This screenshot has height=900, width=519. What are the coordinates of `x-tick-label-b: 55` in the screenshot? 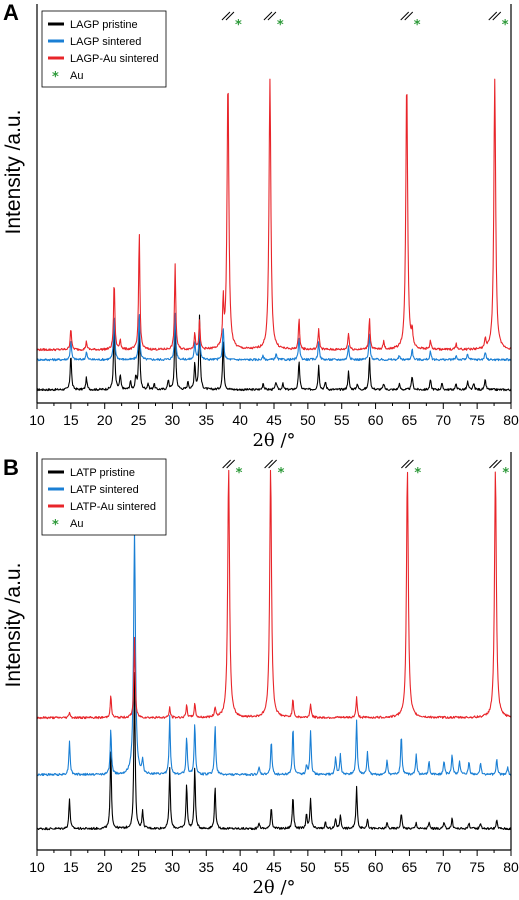 It's located at (342, 867).